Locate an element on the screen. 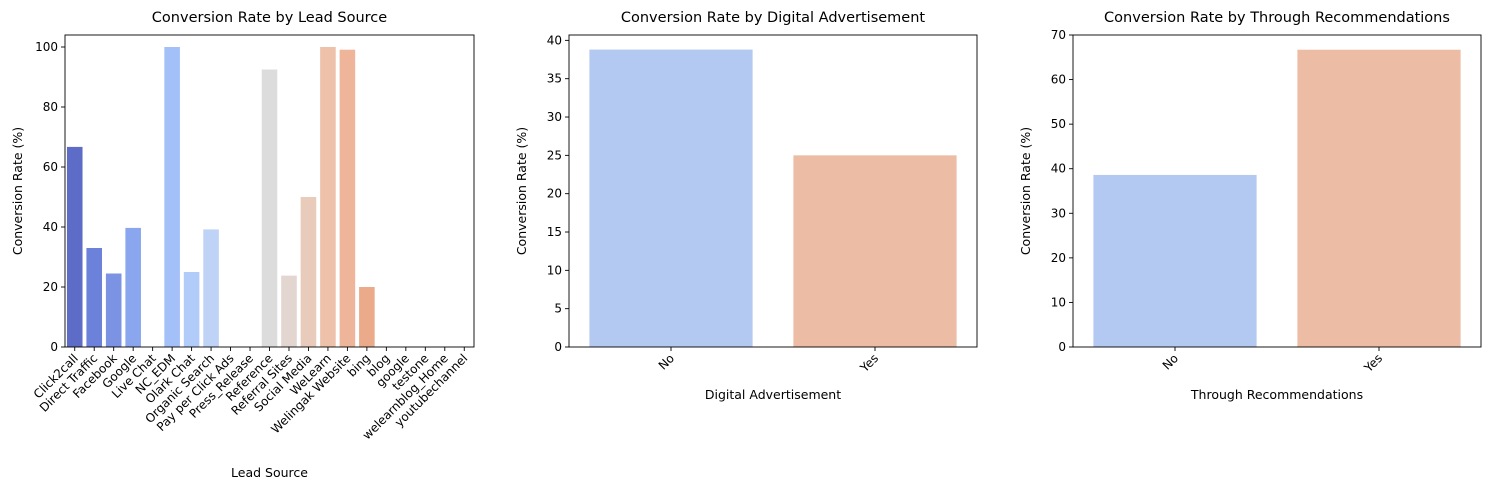  bar-olark-chat is located at coordinates (191, 309).